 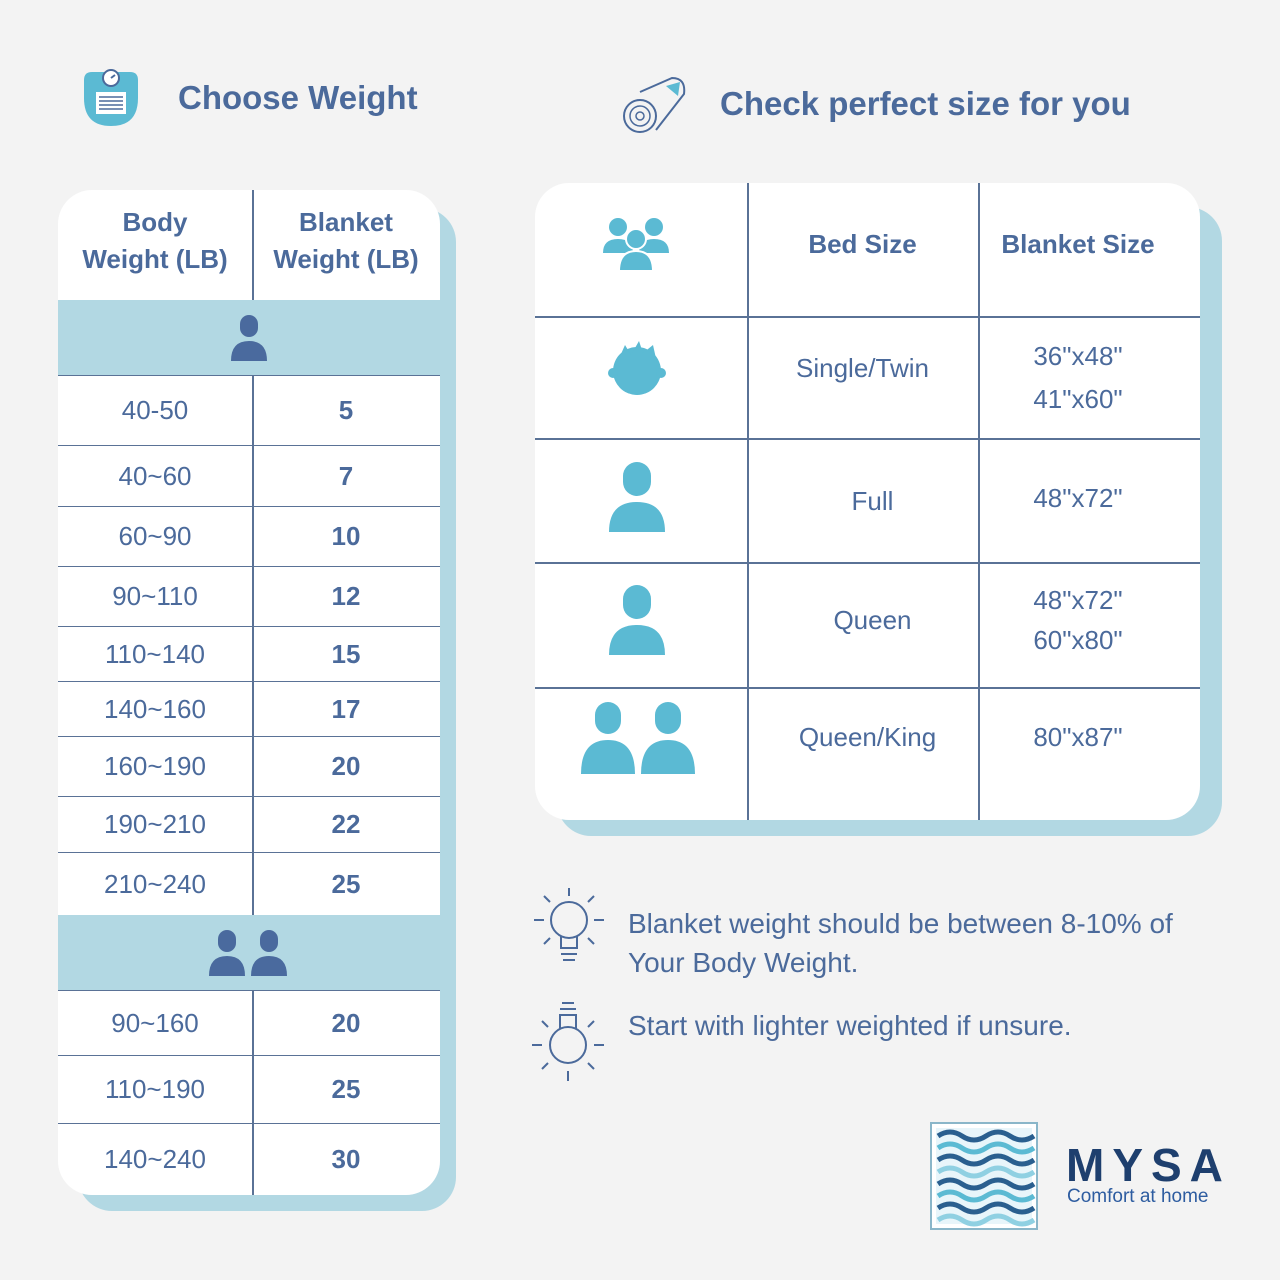 What do you see at coordinates (346, 475) in the screenshot?
I see `blanket-weight-cell: 7` at bounding box center [346, 475].